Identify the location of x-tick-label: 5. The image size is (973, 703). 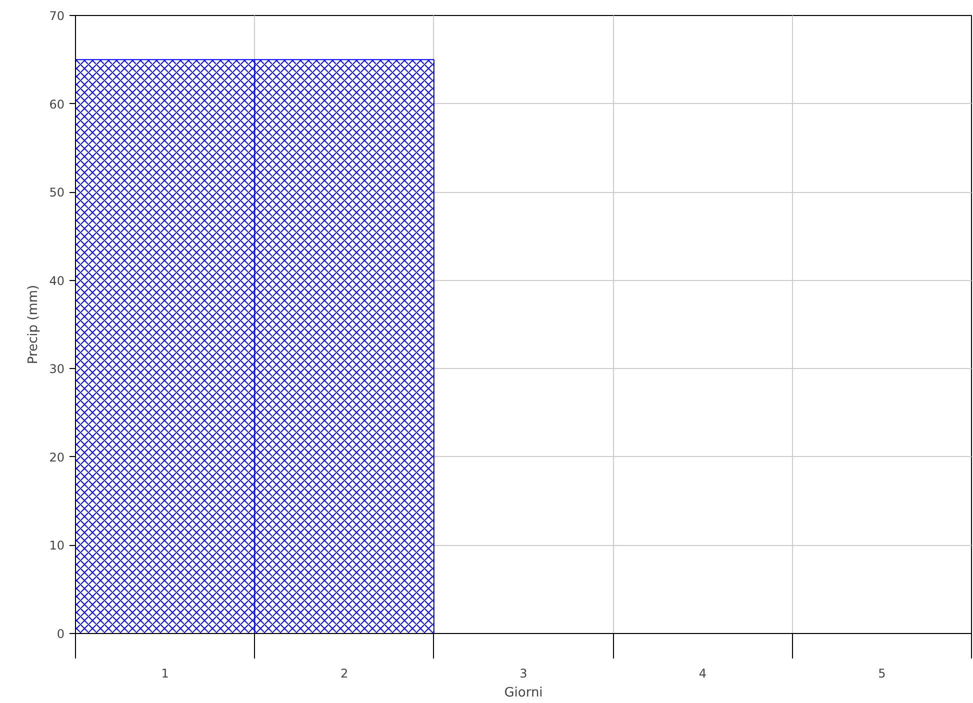
(882, 673).